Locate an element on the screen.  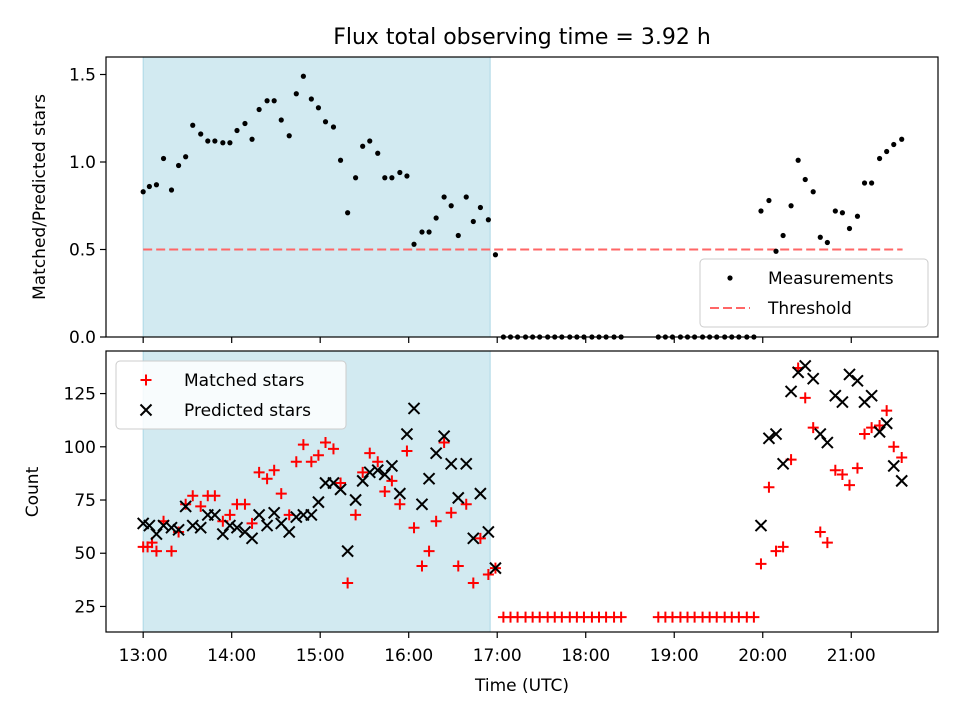
top-y-axis-label: Matched/Predicted stars is located at coordinates (40, 197).